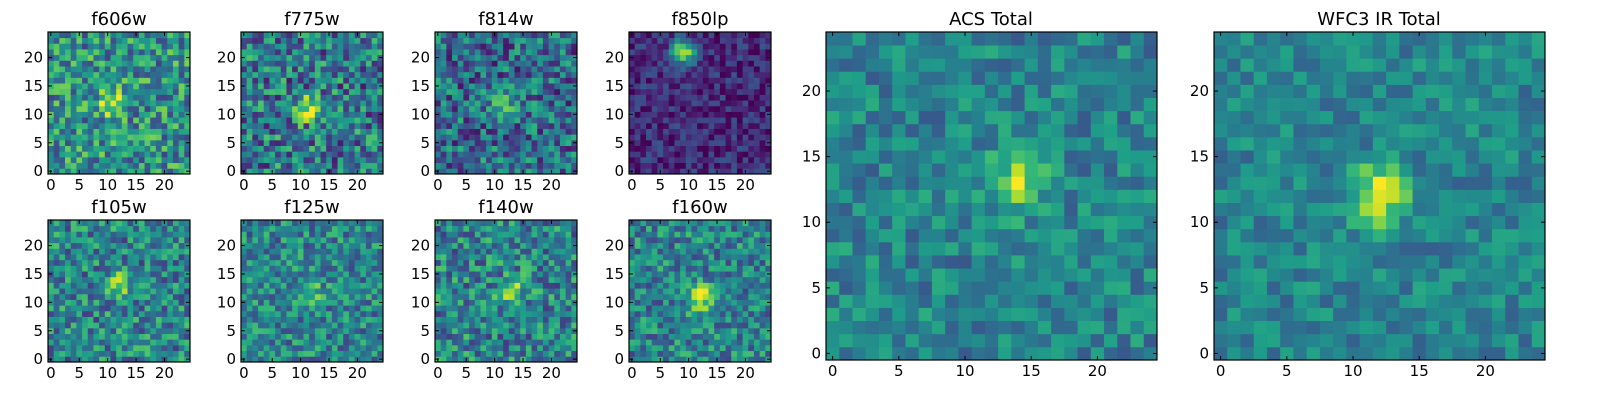  I want to click on heatmap-cells, so click(312, 291).